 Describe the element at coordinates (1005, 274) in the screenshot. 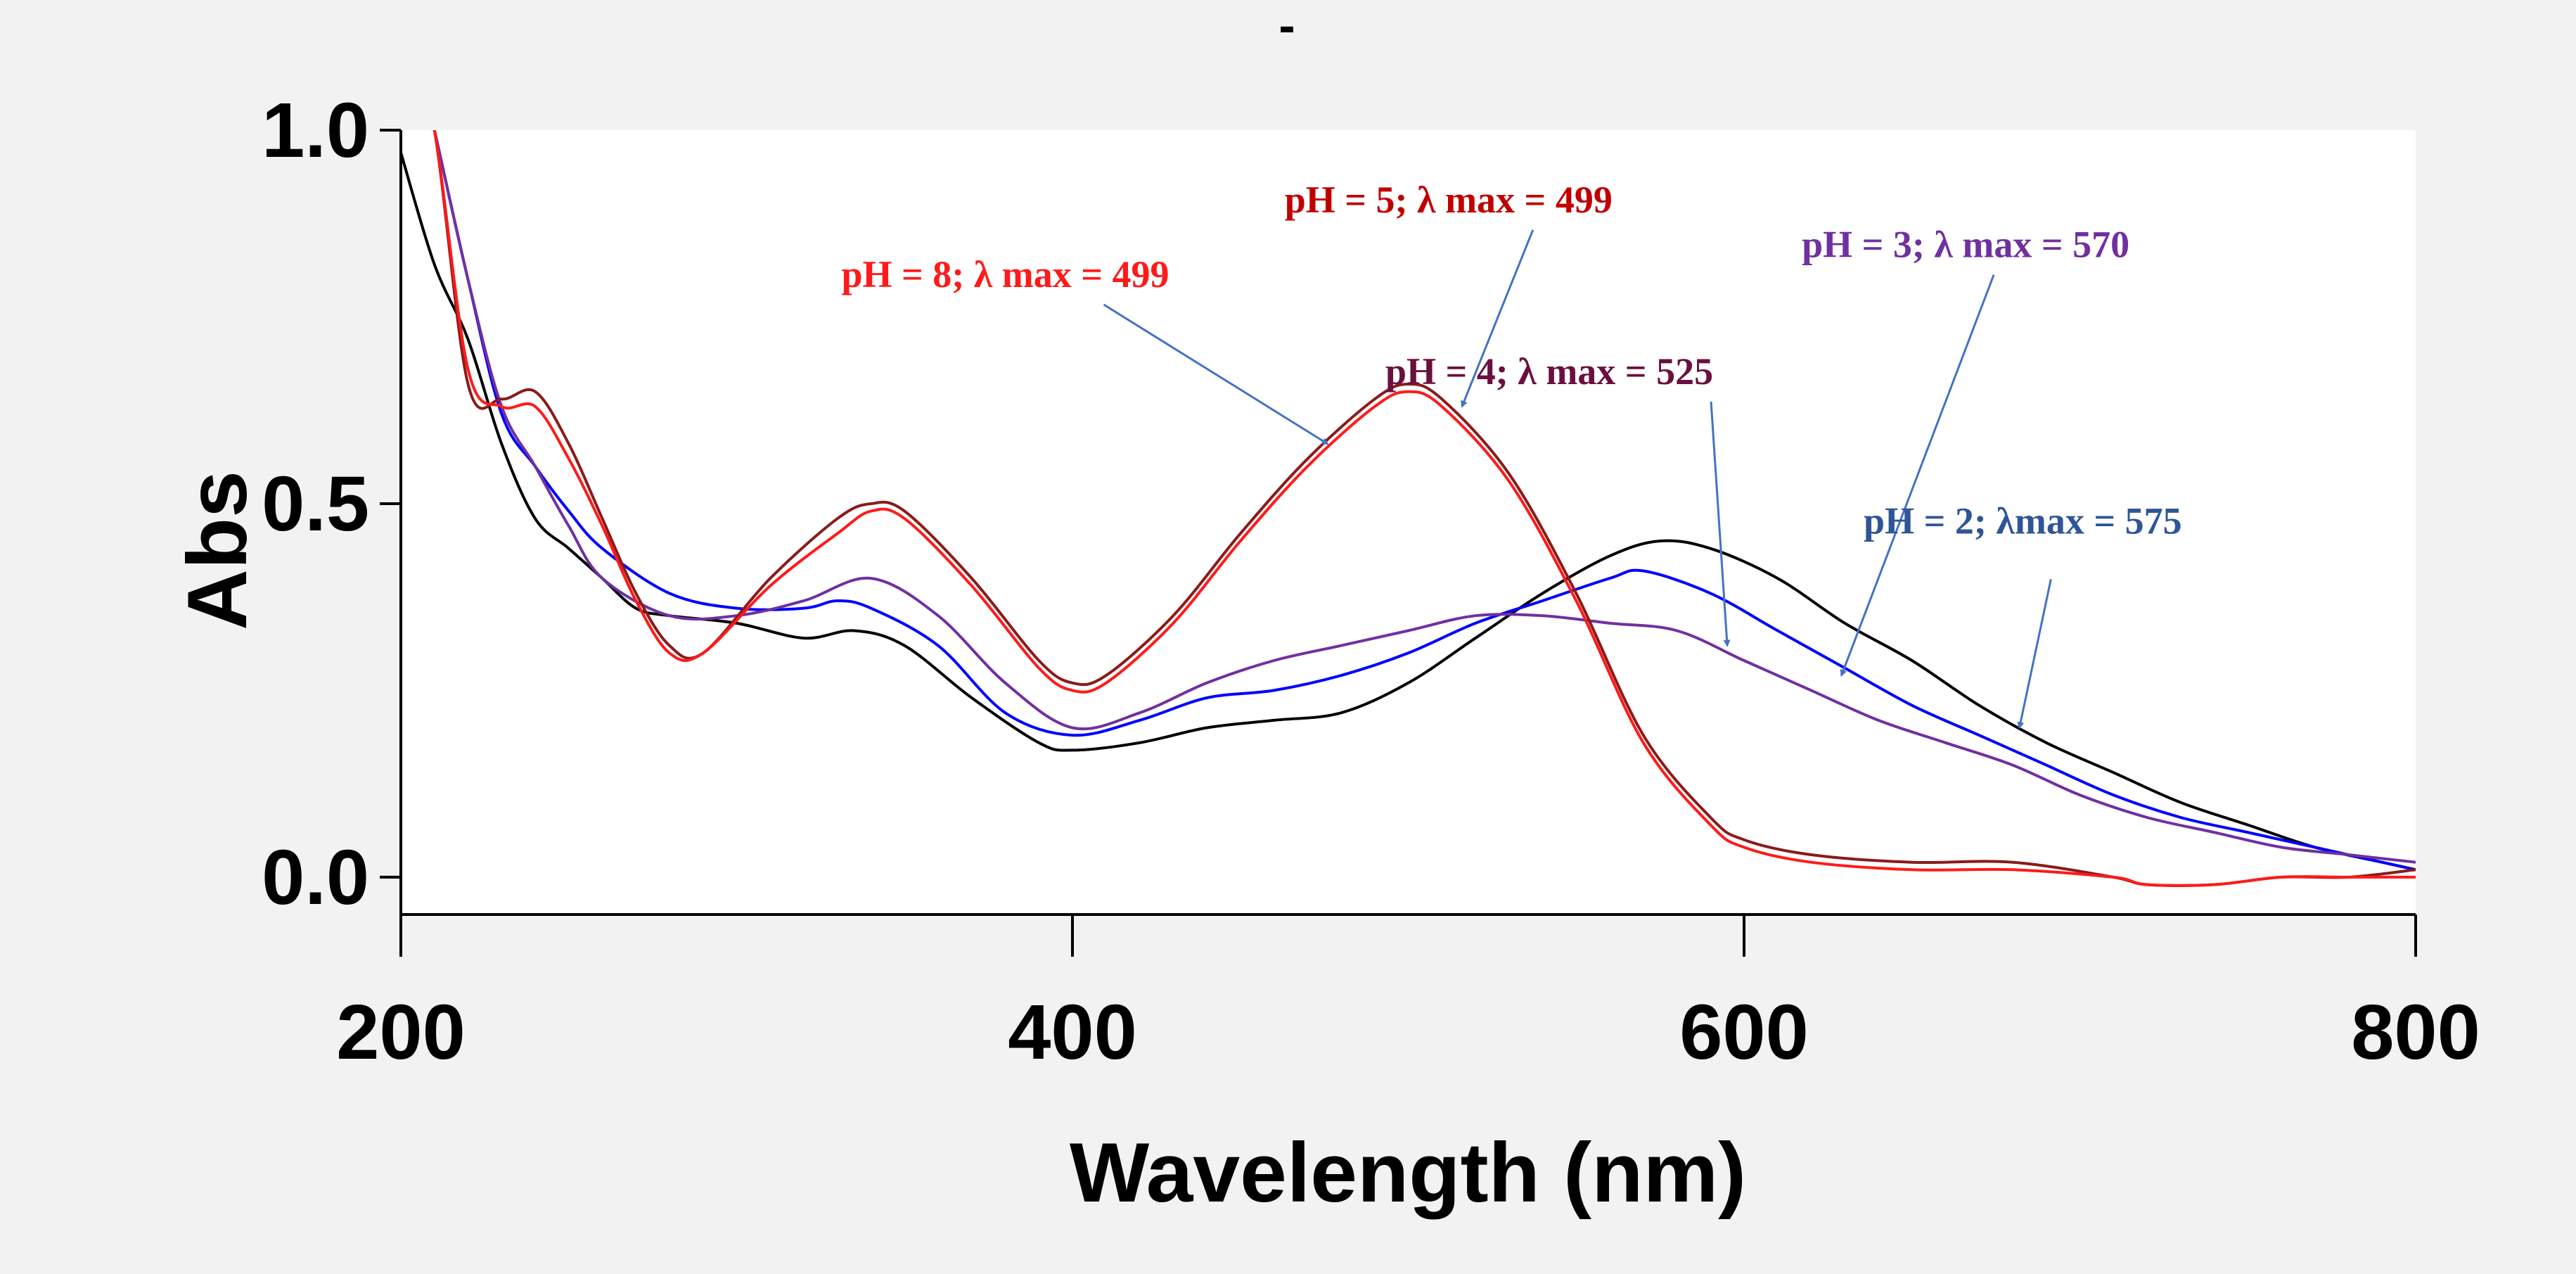

I see `annotation-label: pH = 8; λ max = 499` at that location.